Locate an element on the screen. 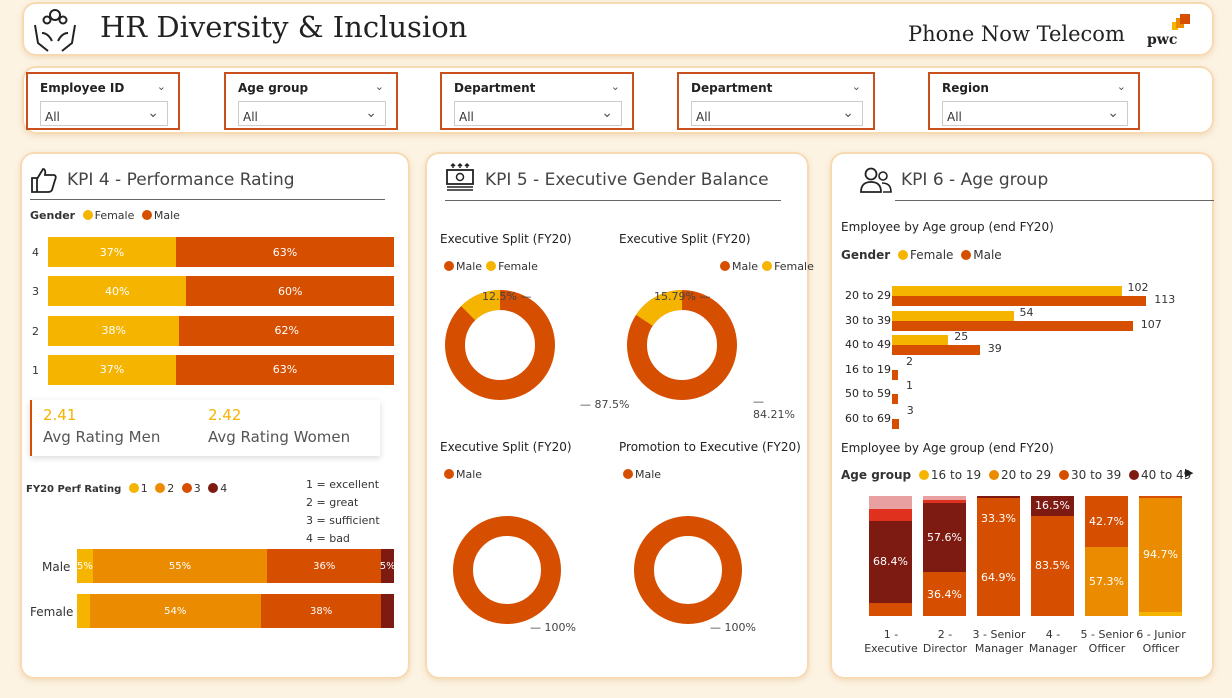  male-pct-label: — 100% is located at coordinates (553, 627).